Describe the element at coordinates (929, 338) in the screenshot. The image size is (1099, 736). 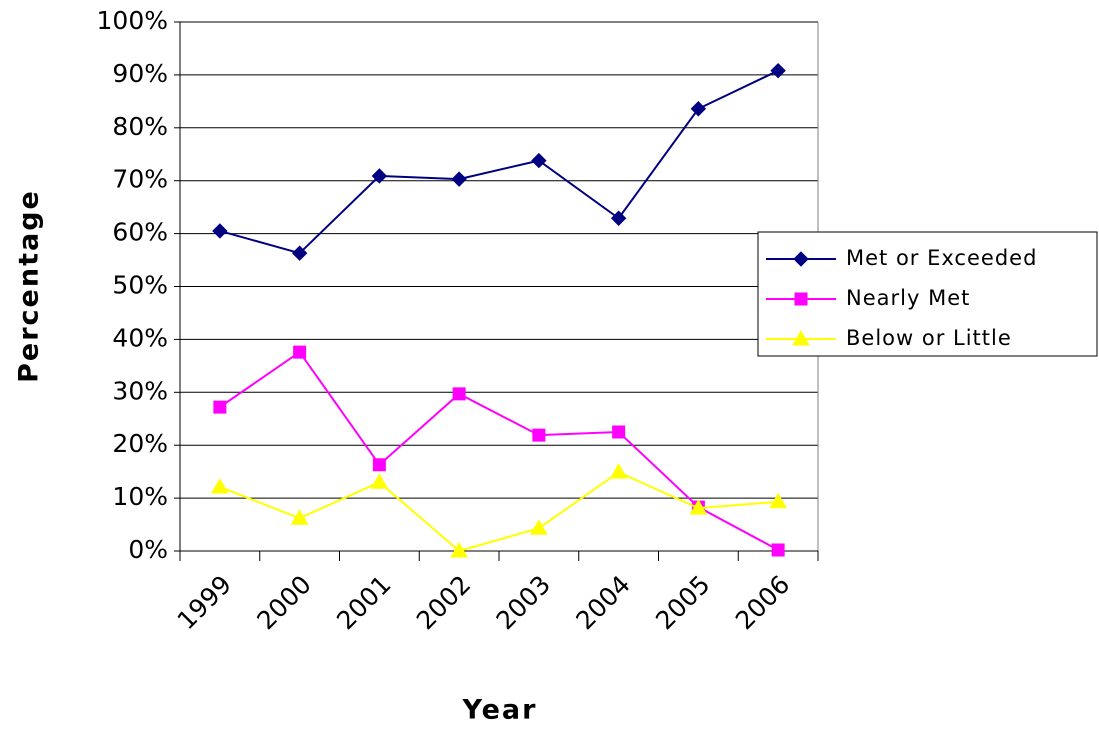
I see `legend-label: Below or Little` at that location.